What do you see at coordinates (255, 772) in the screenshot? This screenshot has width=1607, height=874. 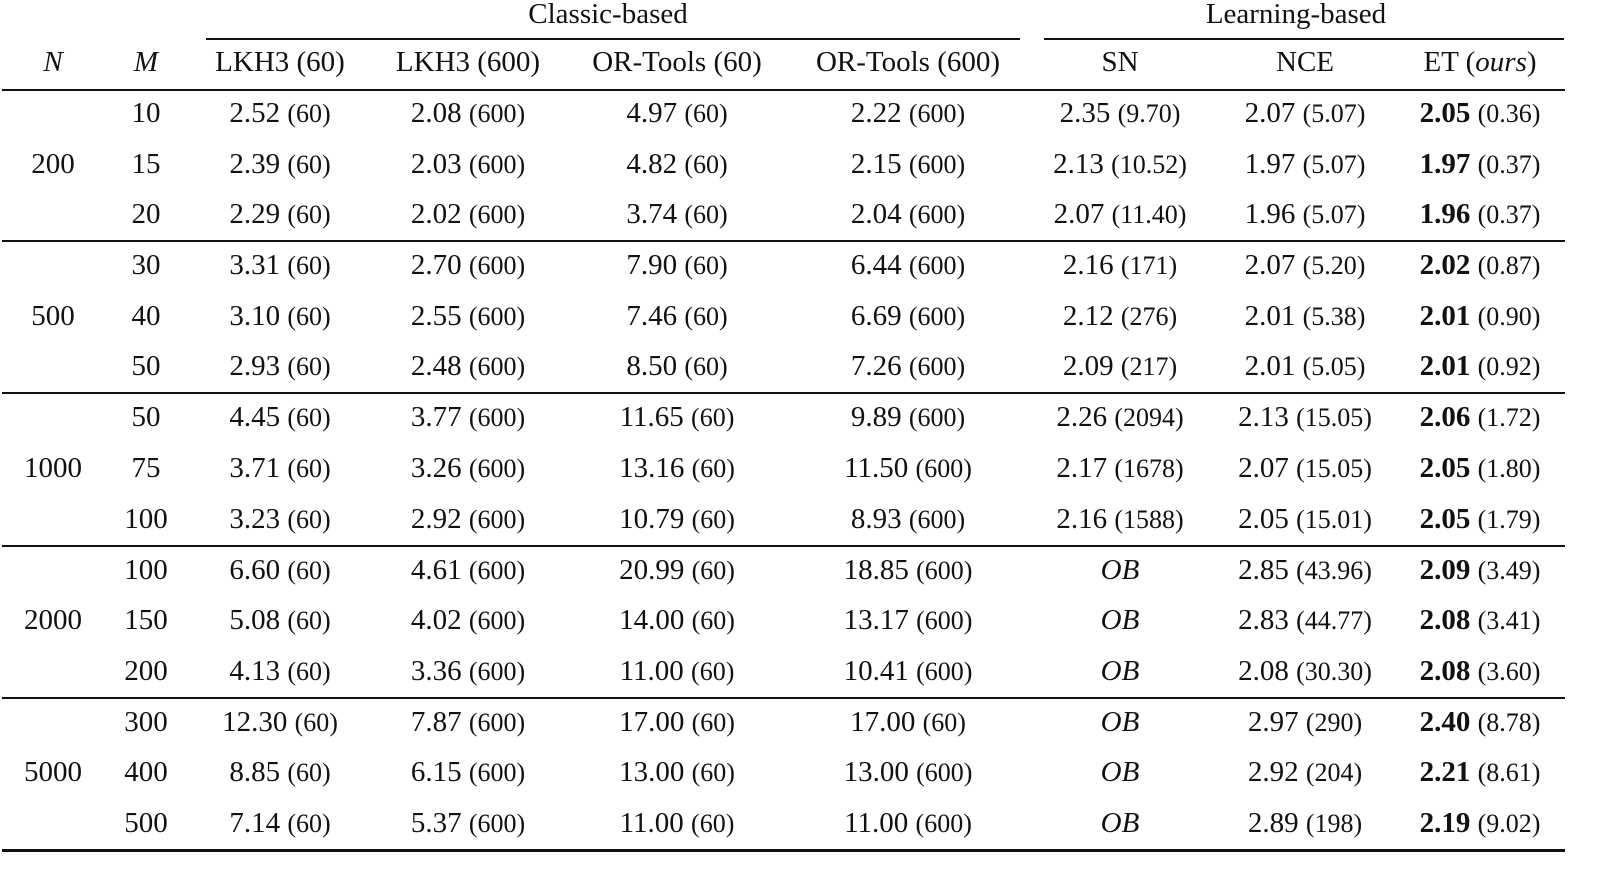 I see `cell-value: 8.85` at bounding box center [255, 772].